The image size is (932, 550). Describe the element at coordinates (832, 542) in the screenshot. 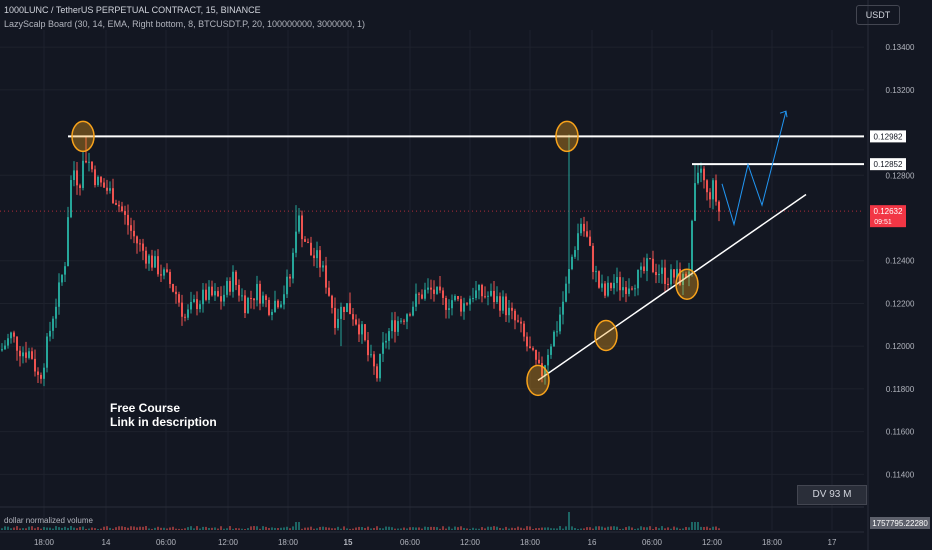

I see `x-tick-label: 17` at that location.